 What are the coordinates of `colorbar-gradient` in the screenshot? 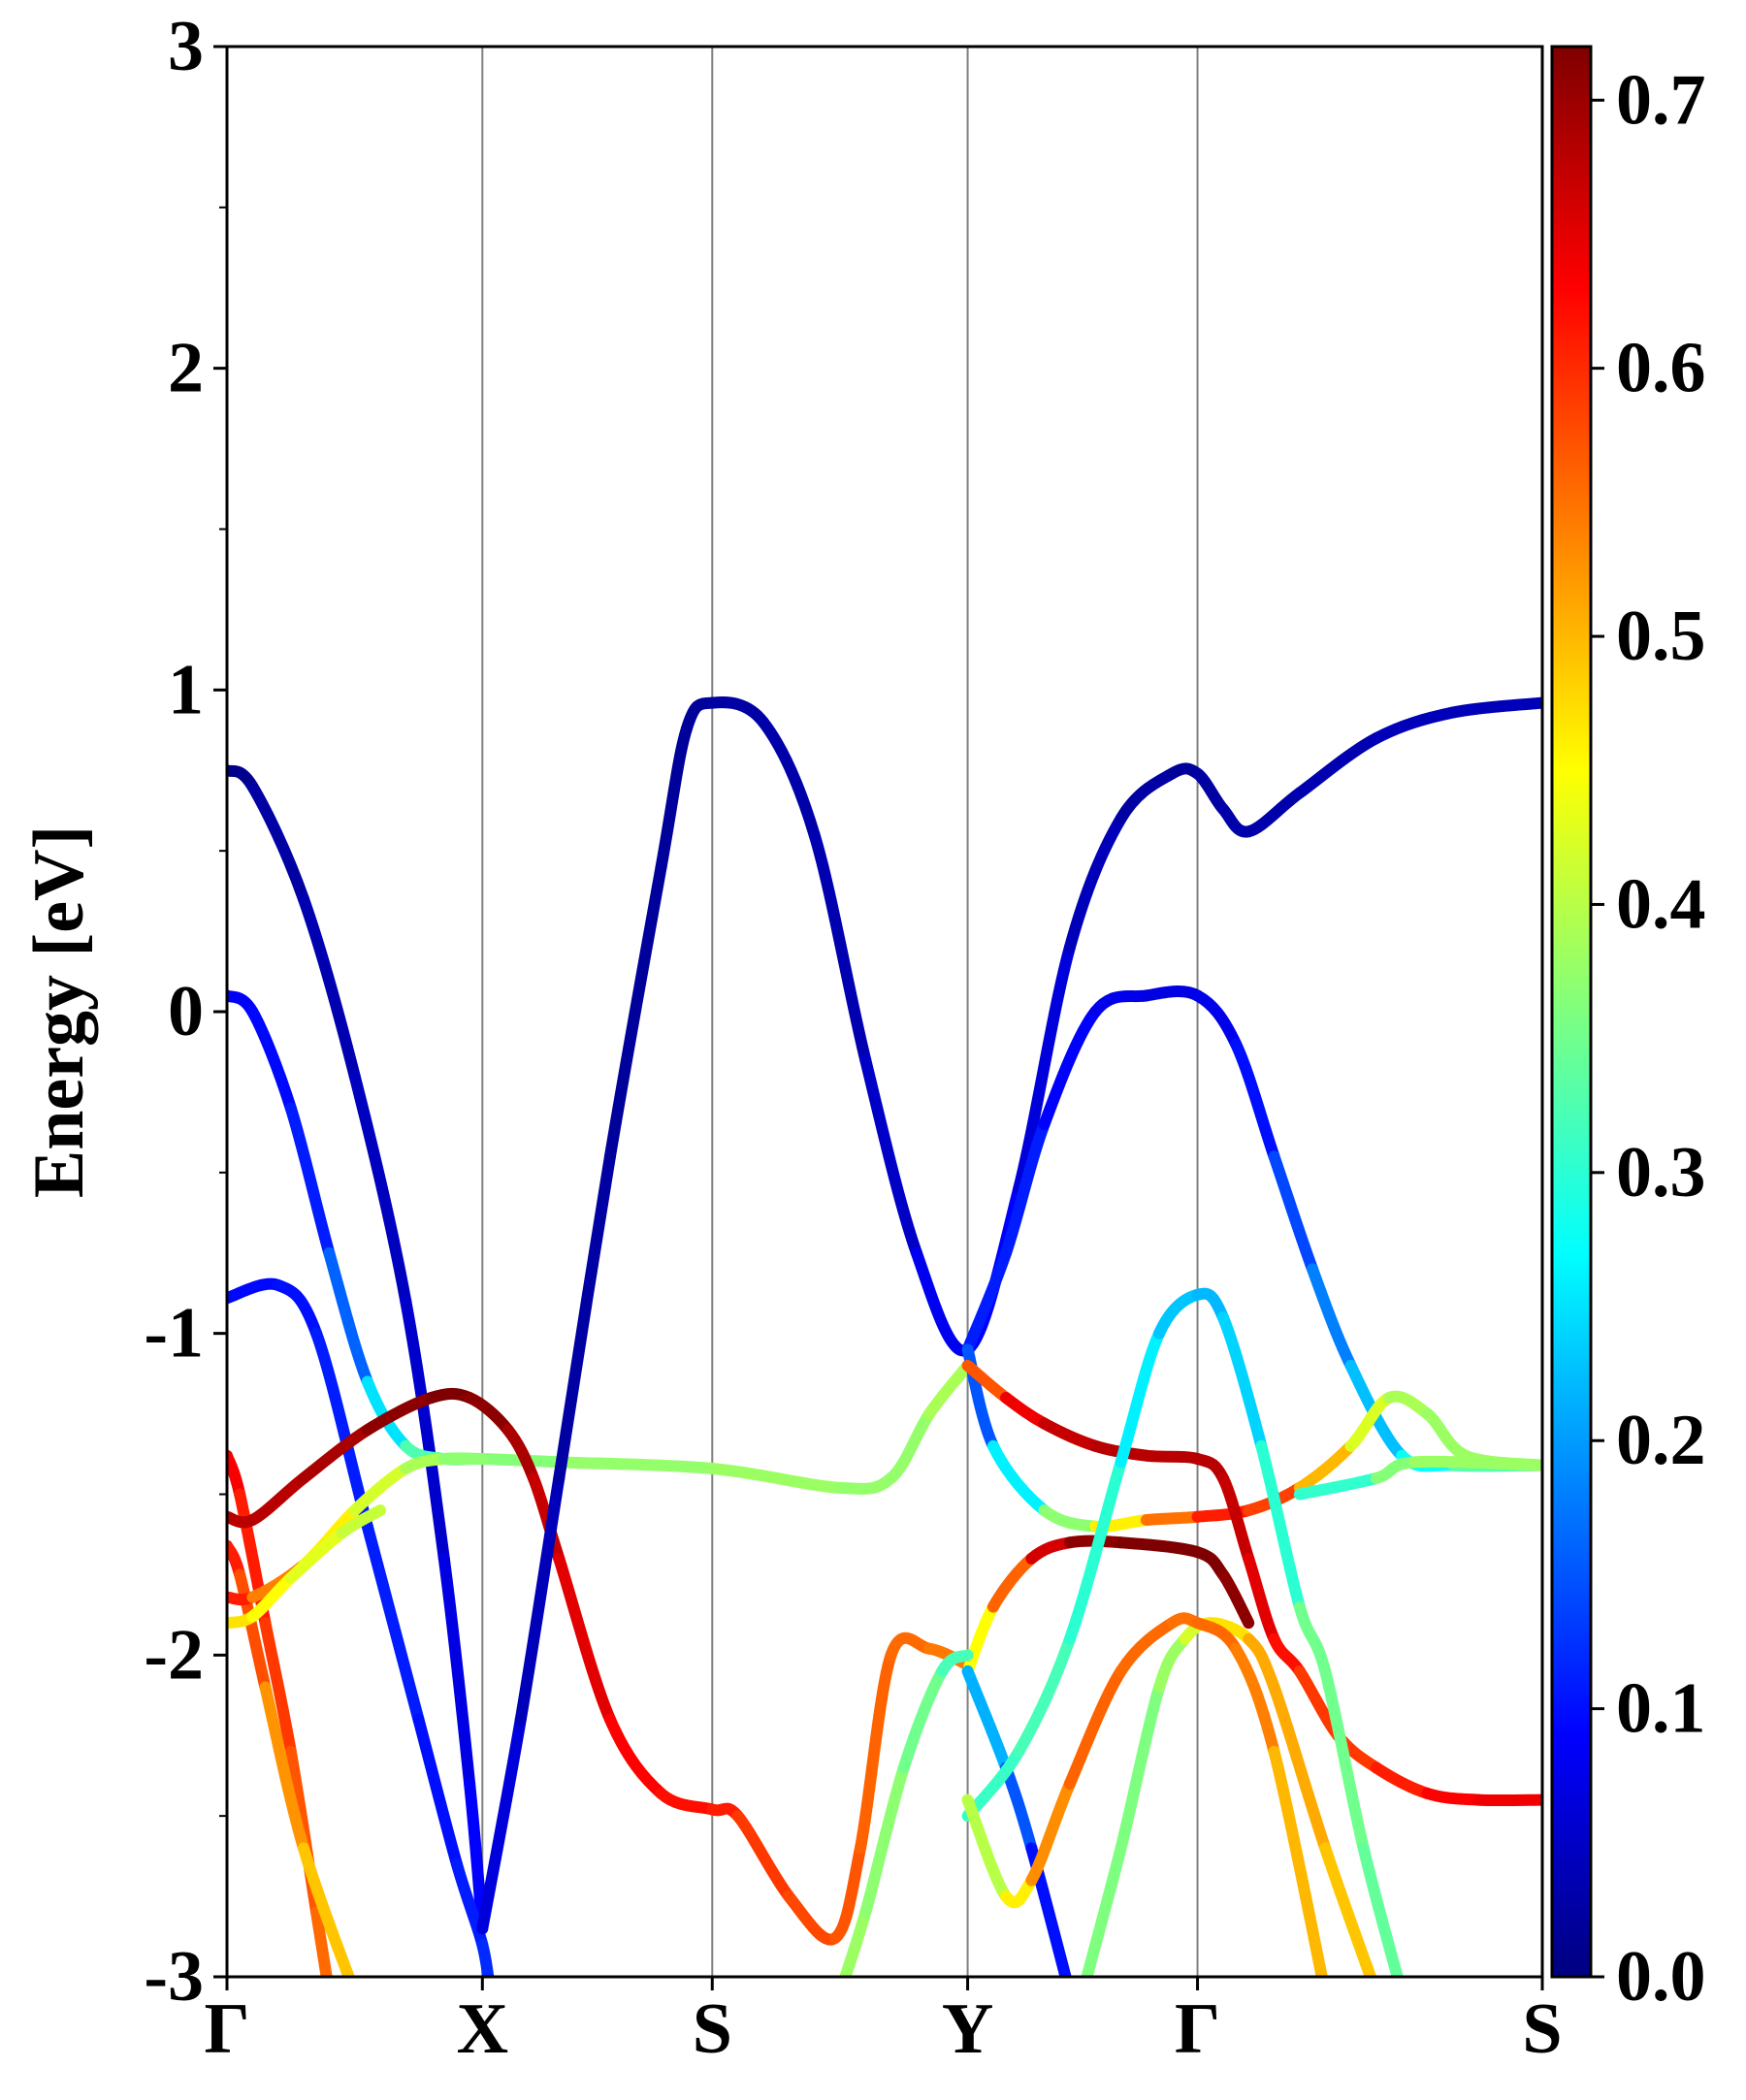 It's located at (1571, 1012).